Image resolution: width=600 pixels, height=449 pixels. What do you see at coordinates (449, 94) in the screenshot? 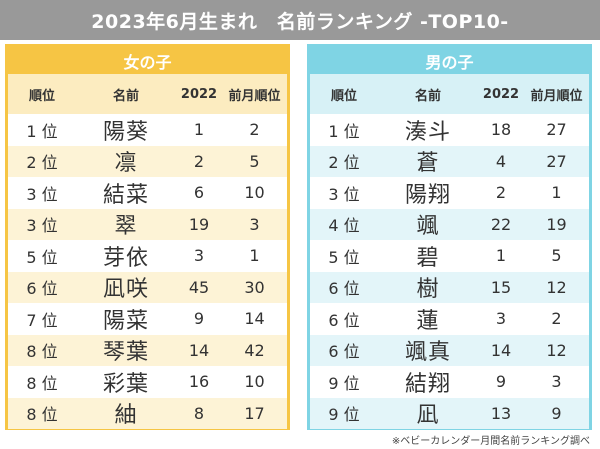
I see `boys-column-header: 順位 名前 2022 前月順位` at bounding box center [449, 94].